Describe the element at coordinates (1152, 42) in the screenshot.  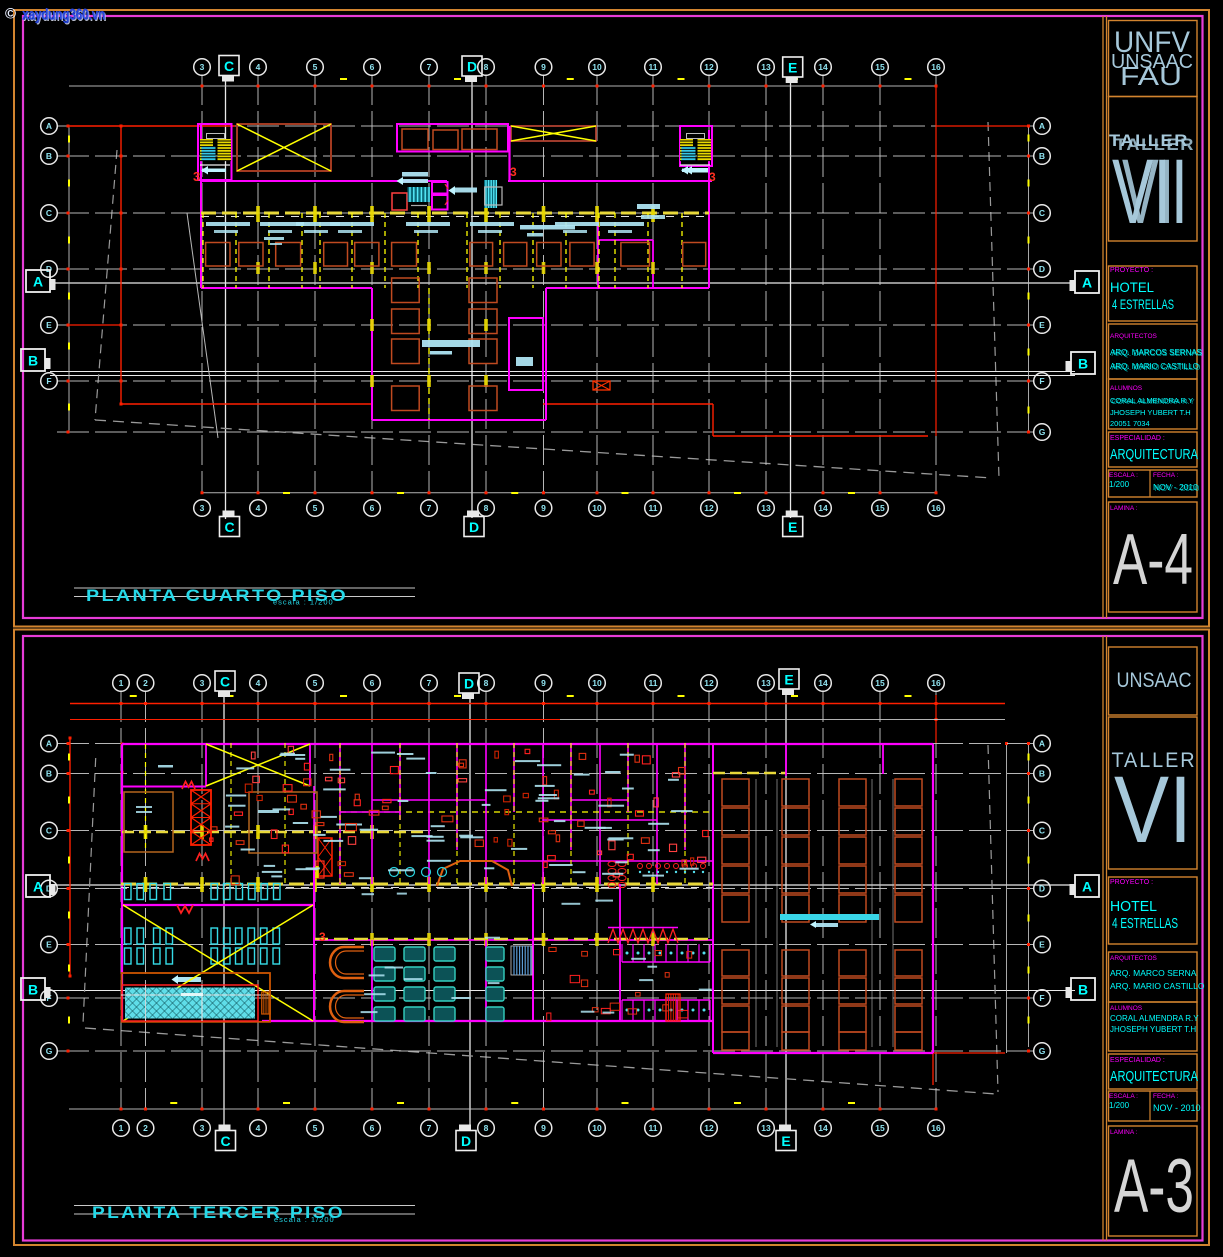
I see `svg-text: UNFV` at that location.